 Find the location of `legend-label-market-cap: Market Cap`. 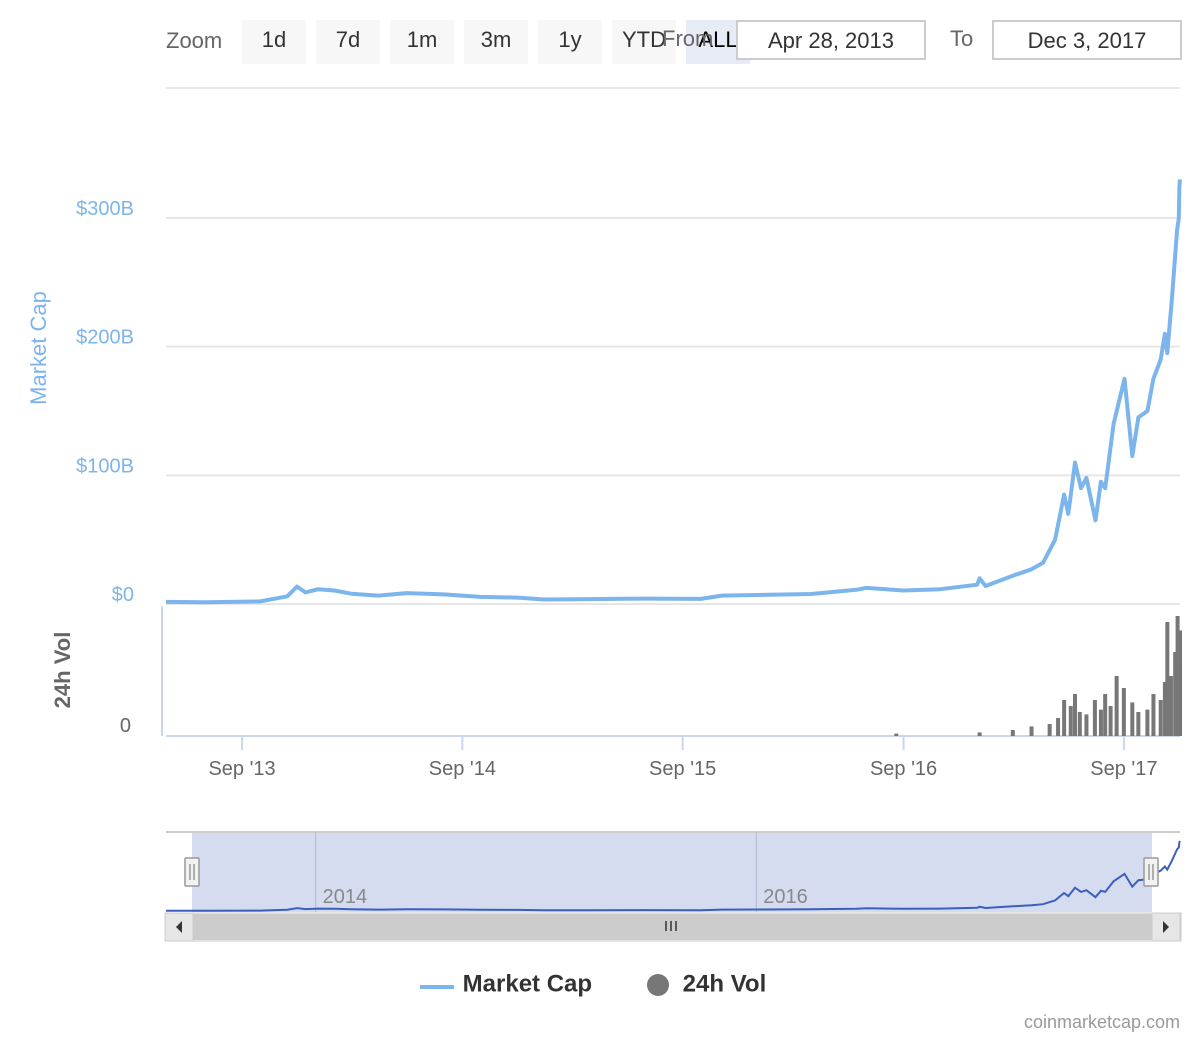

legend-label-market-cap: Market Cap is located at coordinates (527, 984).